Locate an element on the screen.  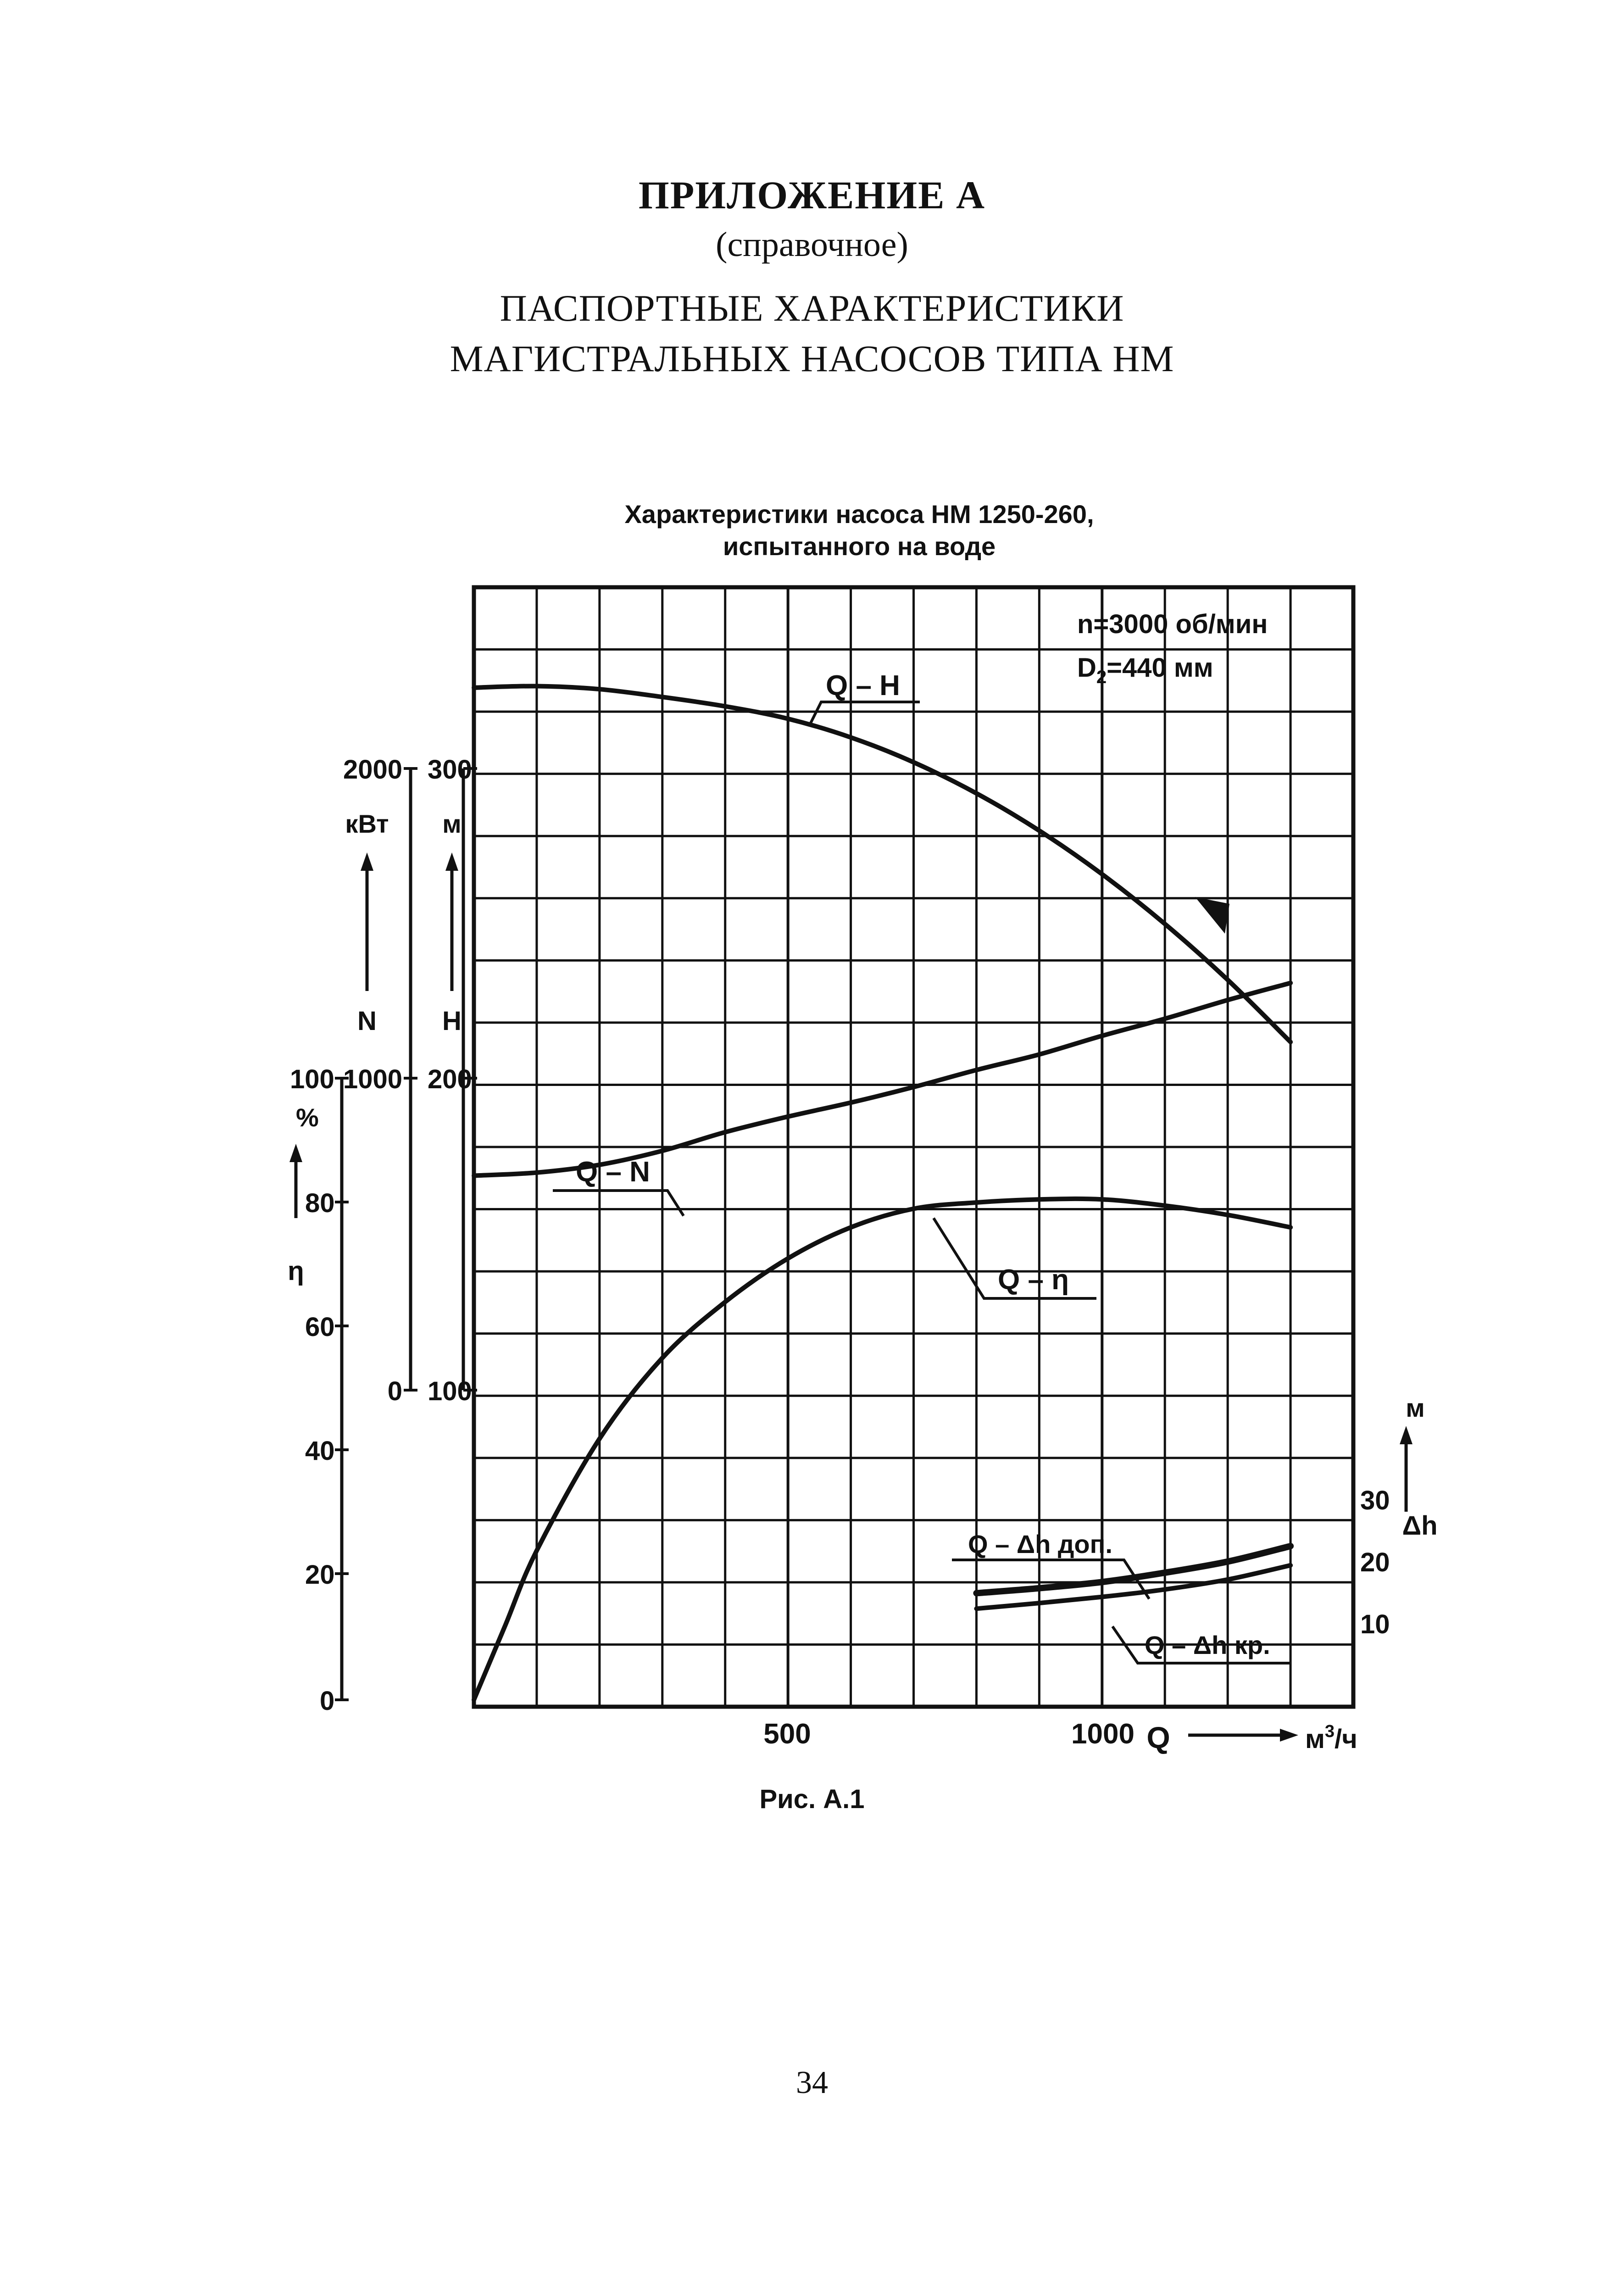
axis-n: 2000 1000 0 кВт N is located at coordinates (380, 1080).